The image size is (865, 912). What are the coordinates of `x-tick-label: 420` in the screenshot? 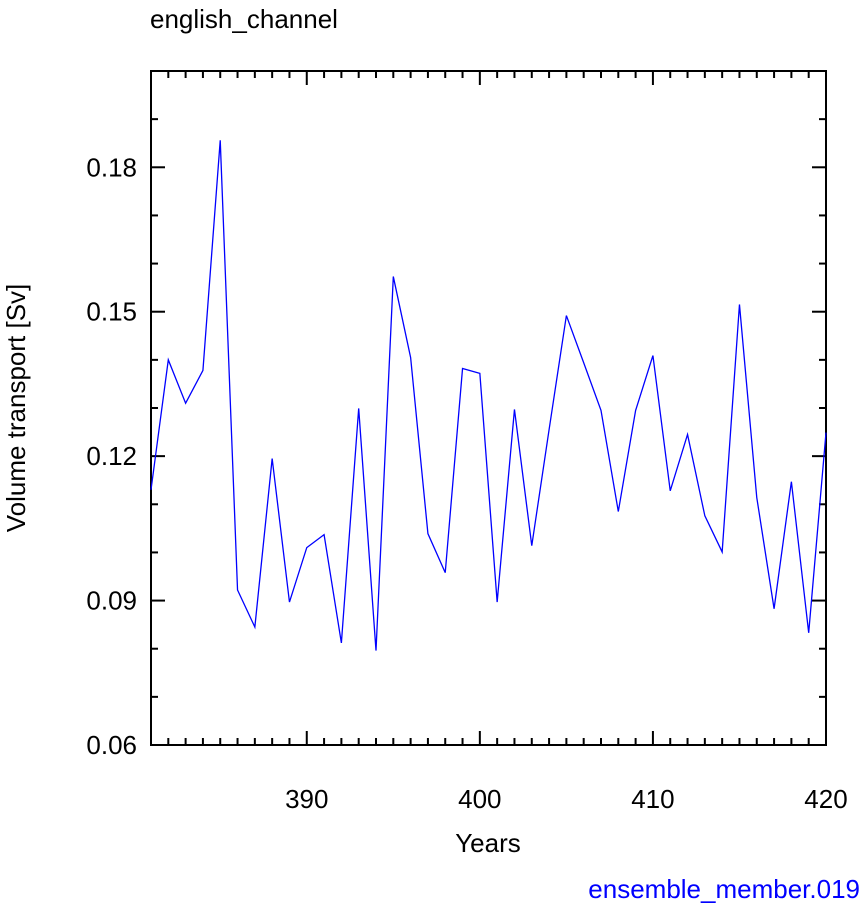 It's located at (825, 799).